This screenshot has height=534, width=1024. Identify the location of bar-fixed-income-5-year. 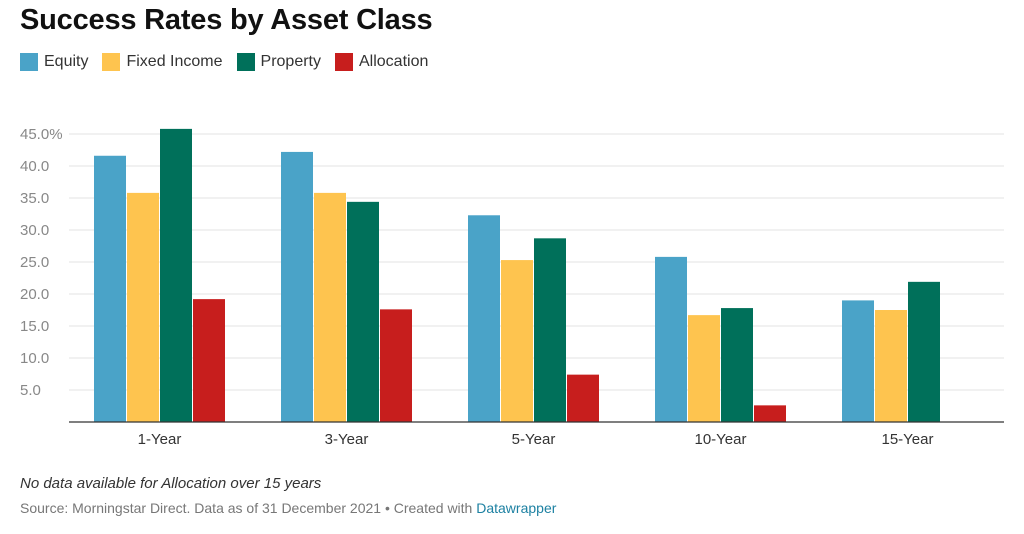
(517, 341).